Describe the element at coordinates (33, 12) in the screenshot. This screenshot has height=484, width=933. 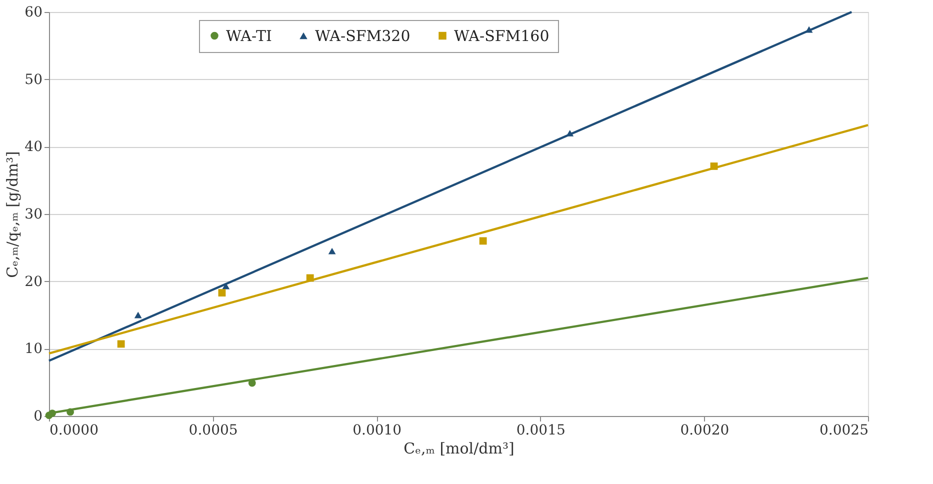
I see `y-tick-label: 60` at that location.